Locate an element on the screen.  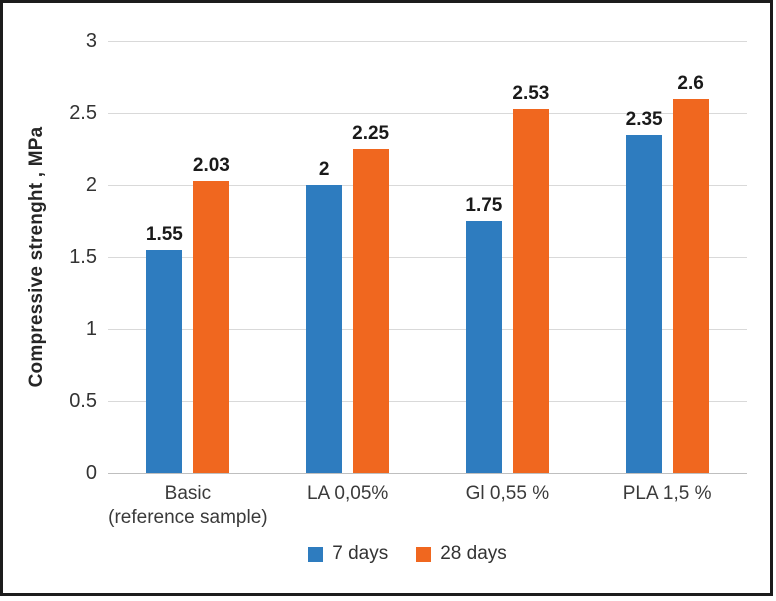
bar-group: 2.35 2.6 is located at coordinates (667, 257).